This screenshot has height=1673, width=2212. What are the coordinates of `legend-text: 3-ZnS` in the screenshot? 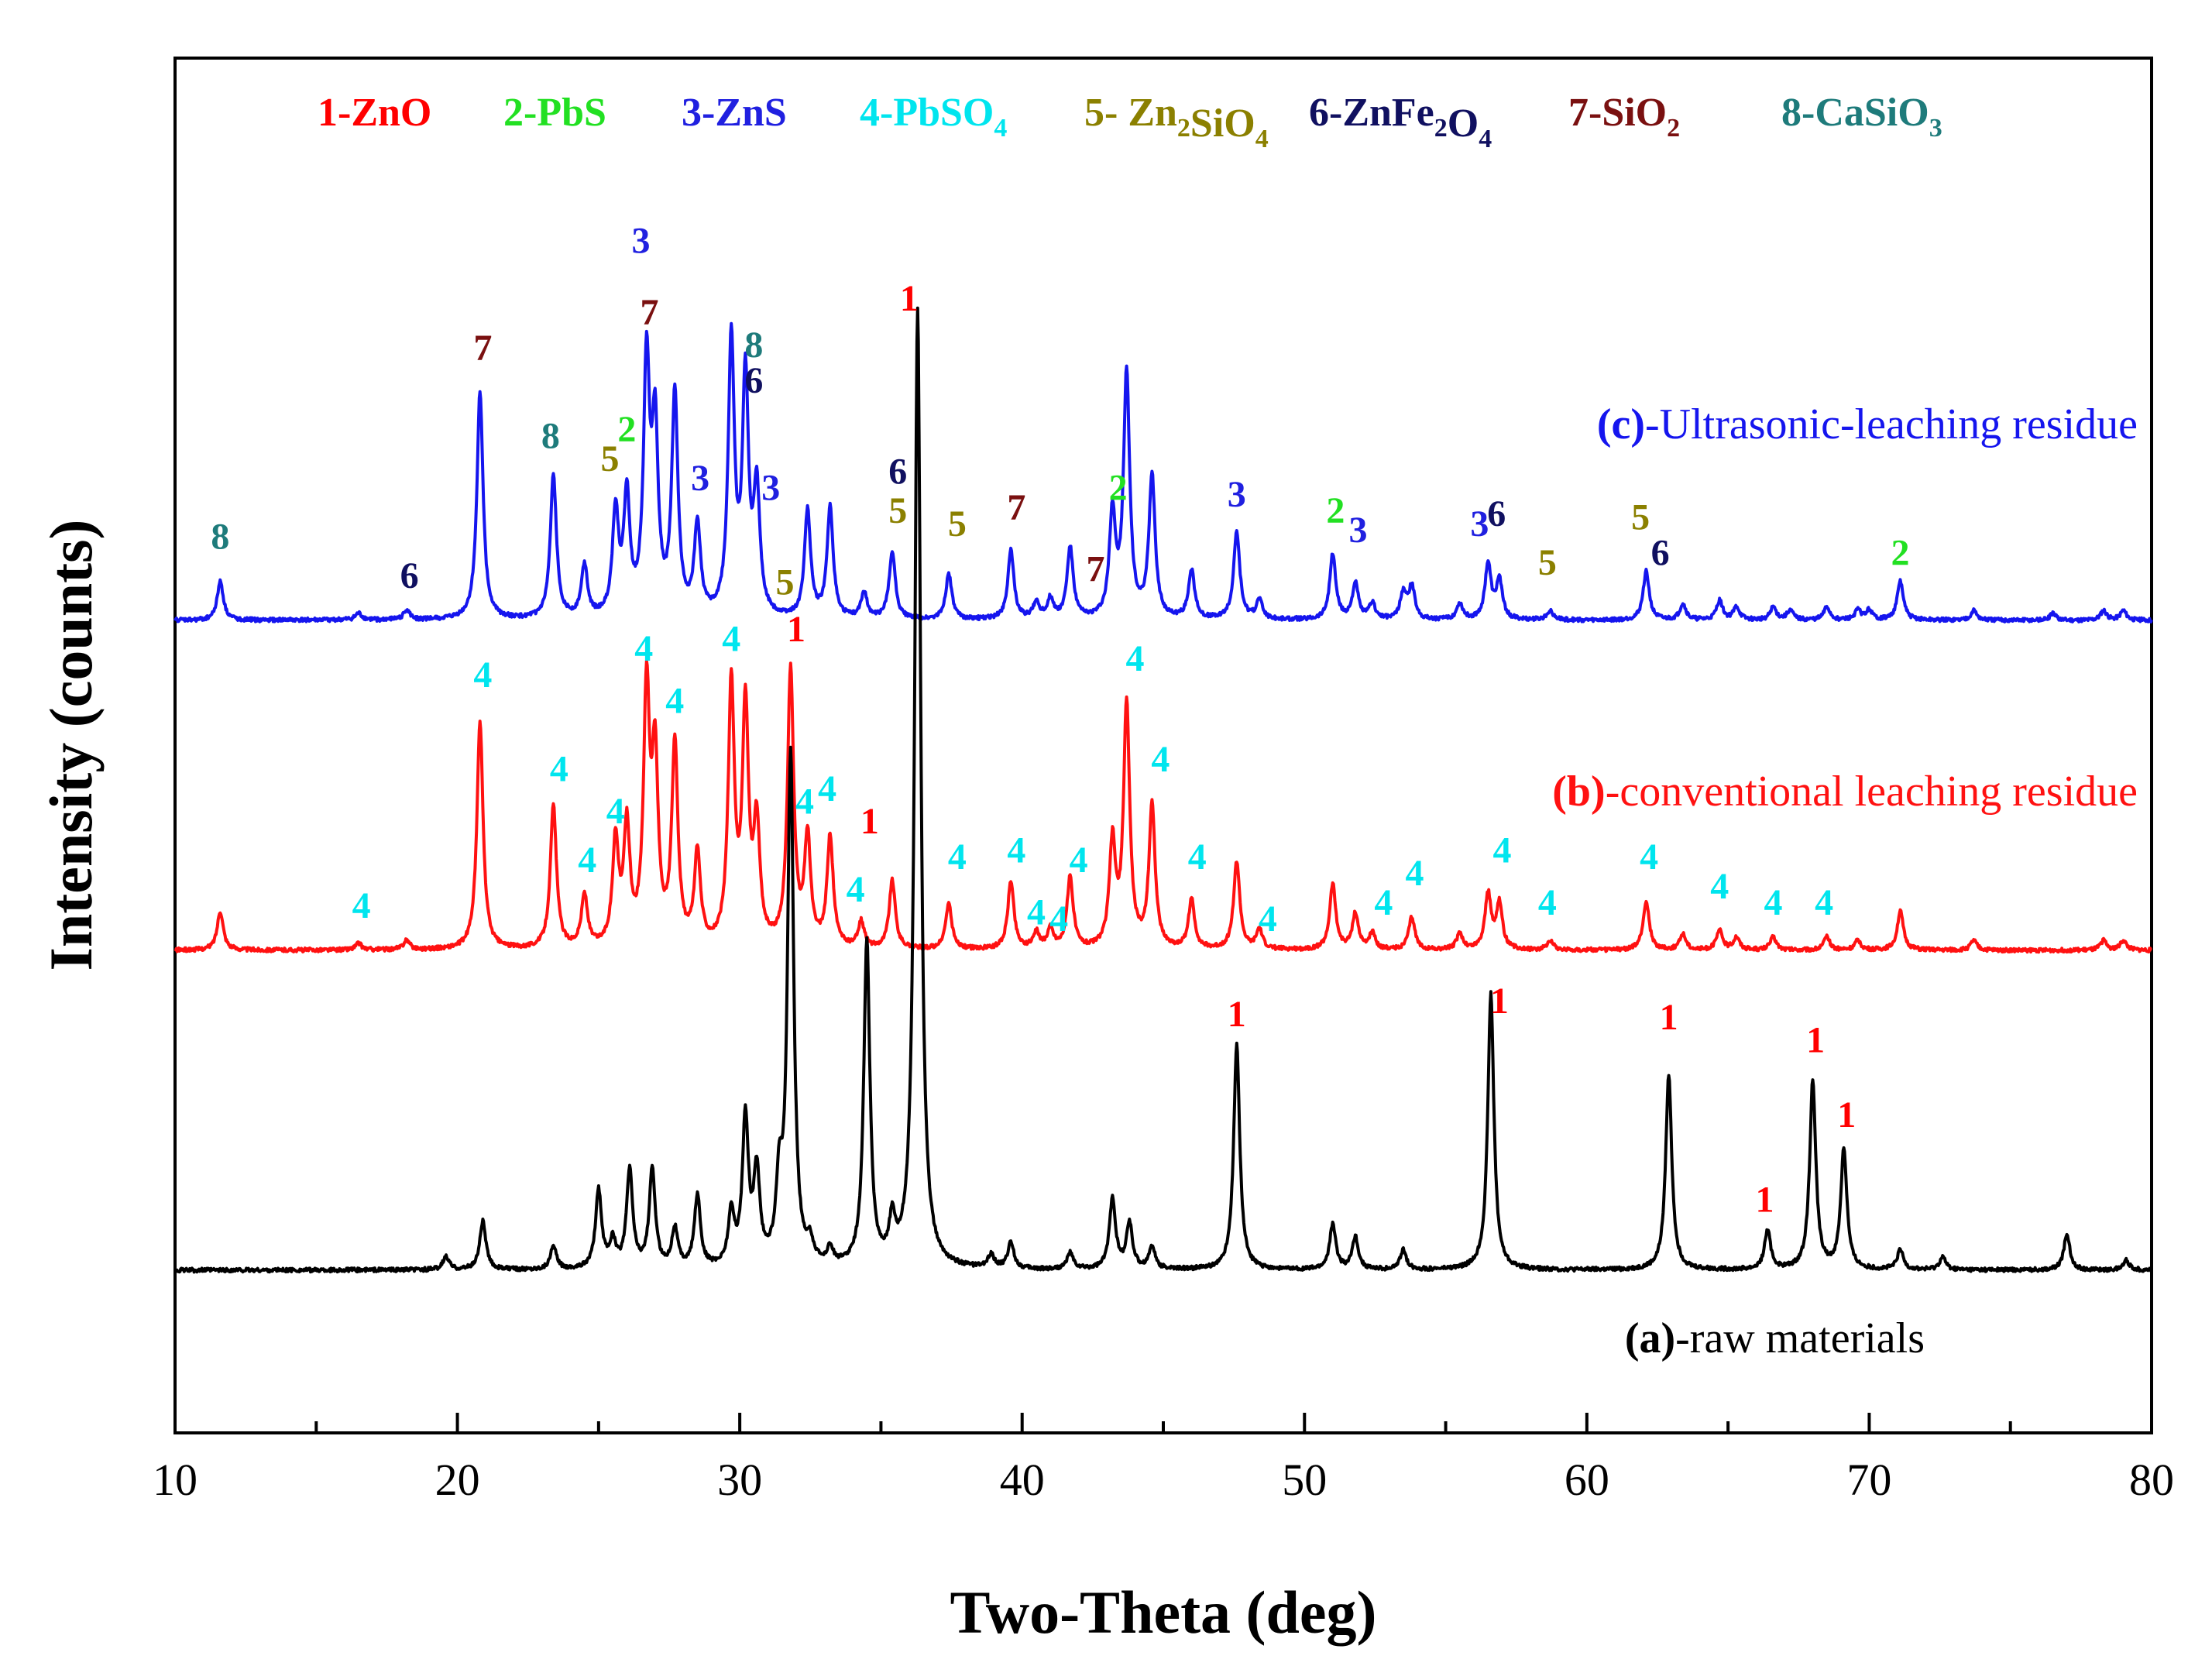 It's located at (734, 113).